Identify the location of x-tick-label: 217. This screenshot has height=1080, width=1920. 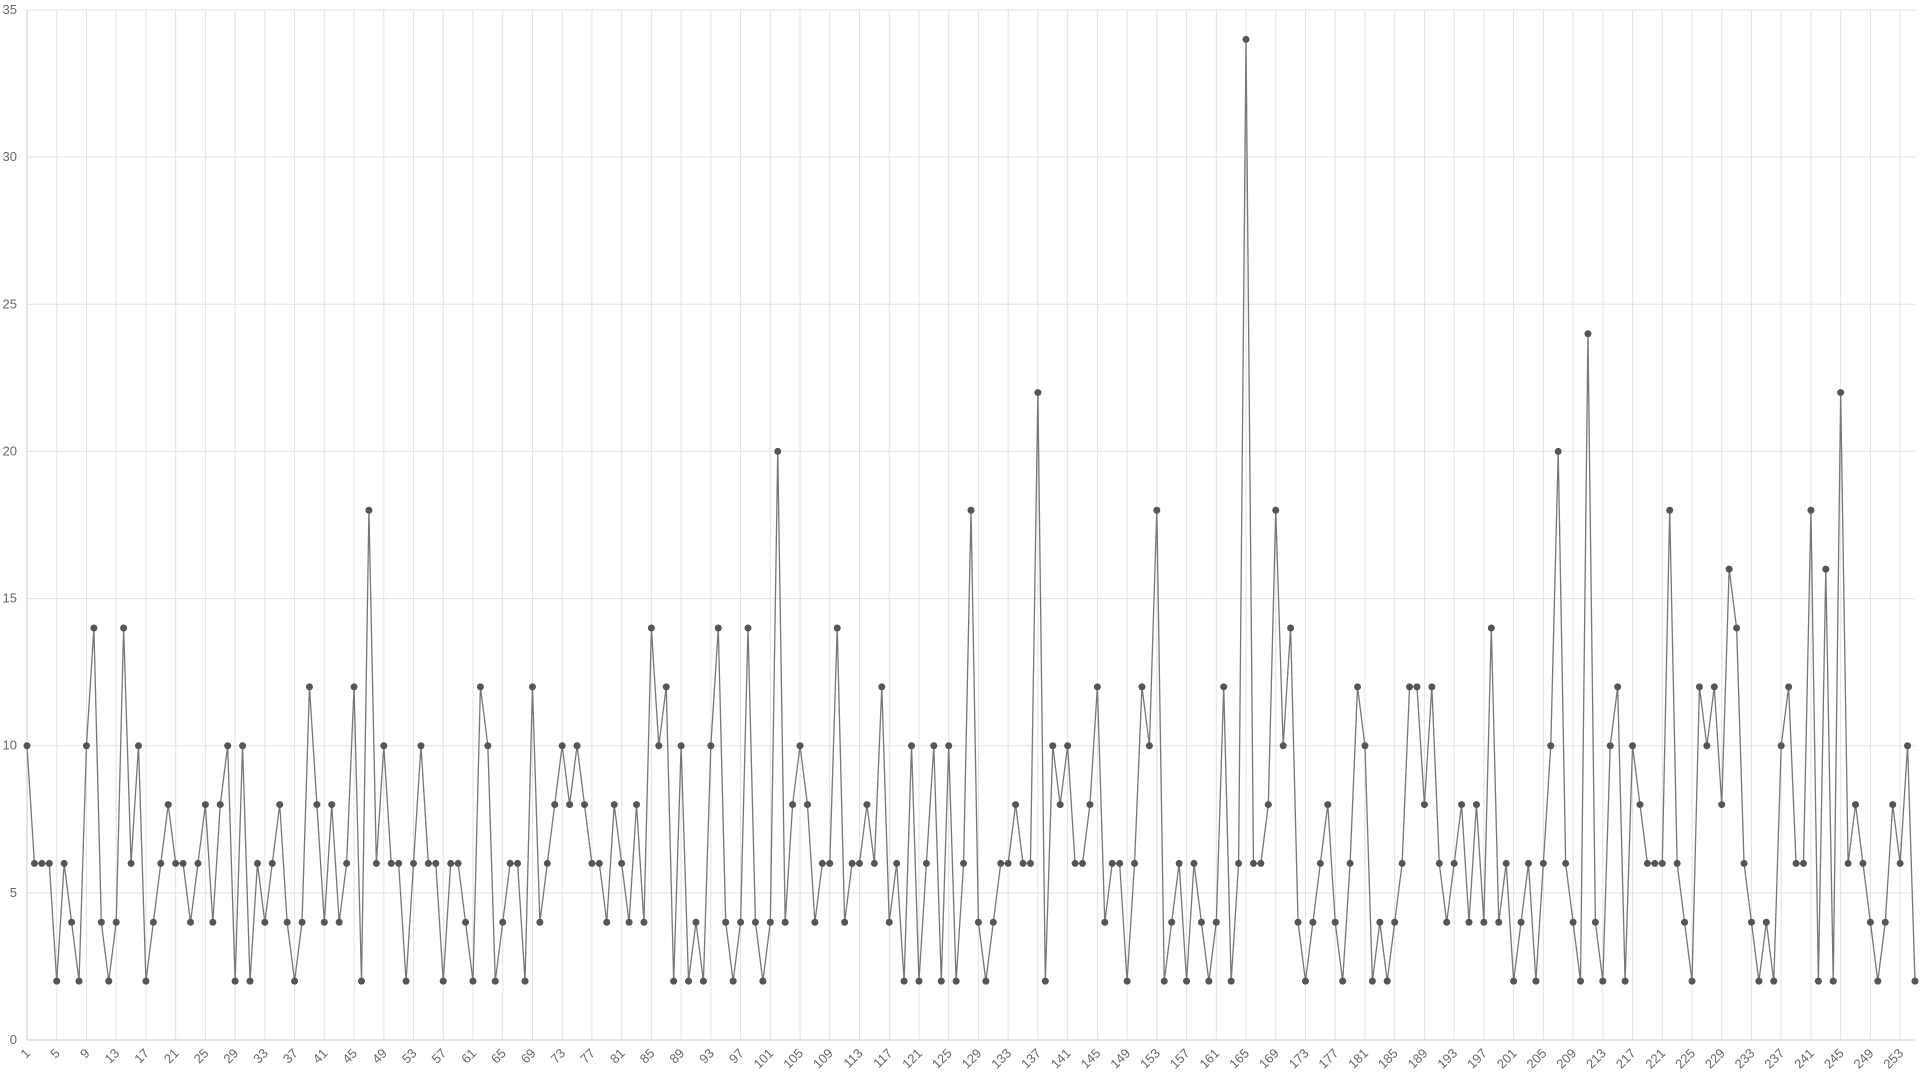
(1626, 1059).